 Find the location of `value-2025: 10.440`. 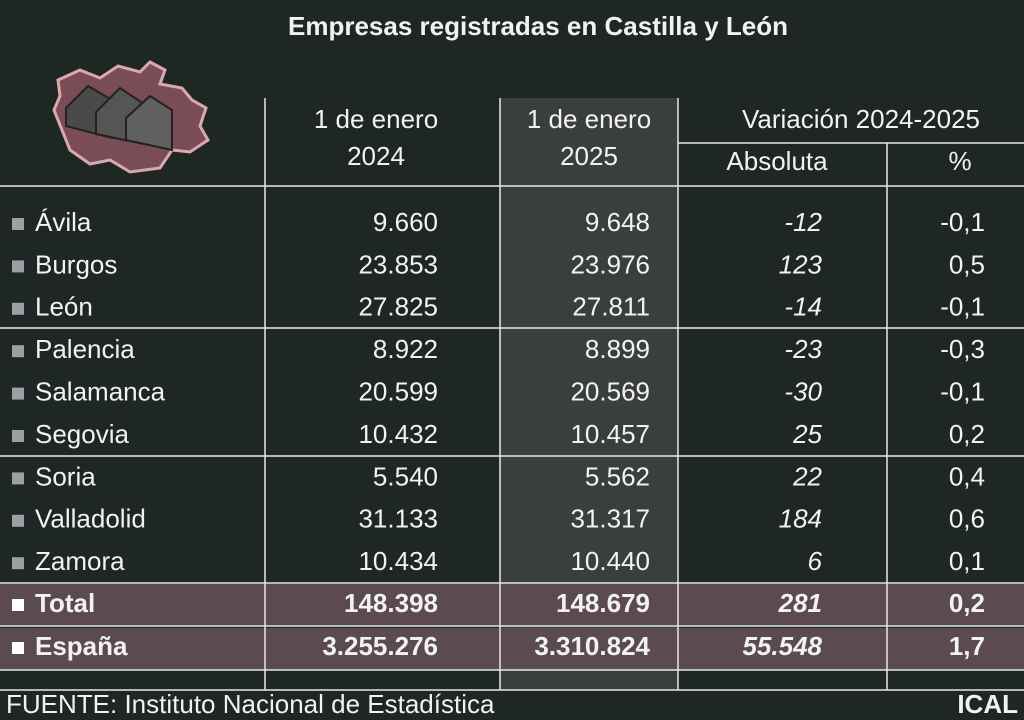

value-2025: 10.440 is located at coordinates (610, 561).